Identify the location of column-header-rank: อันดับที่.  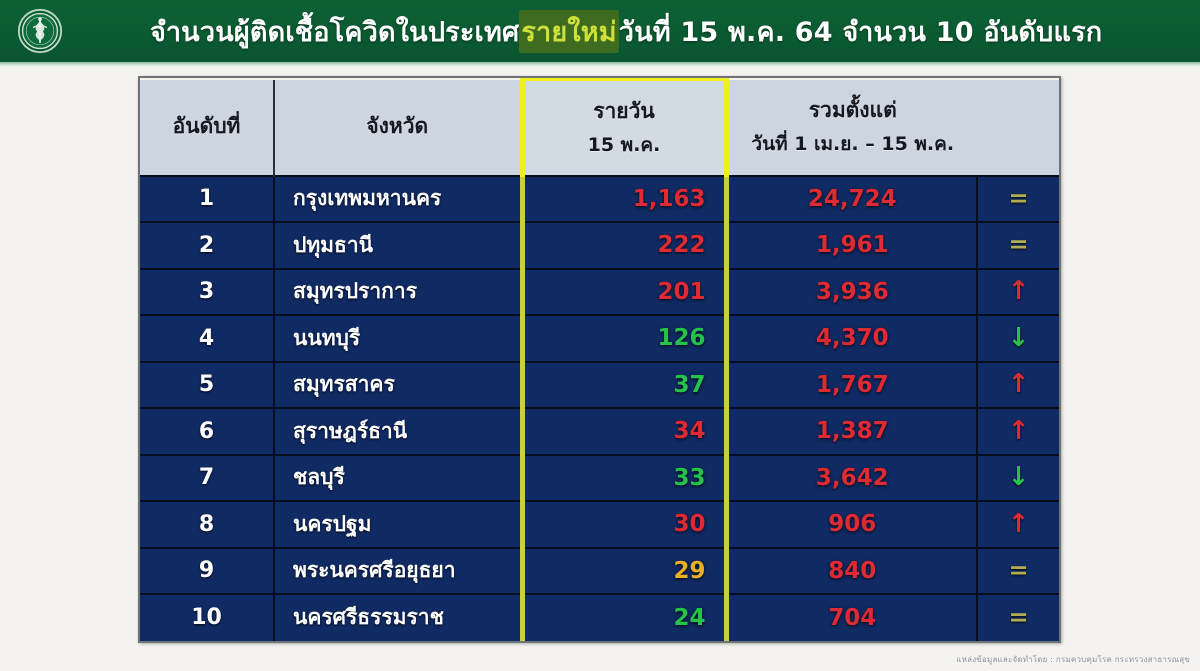
(207, 127).